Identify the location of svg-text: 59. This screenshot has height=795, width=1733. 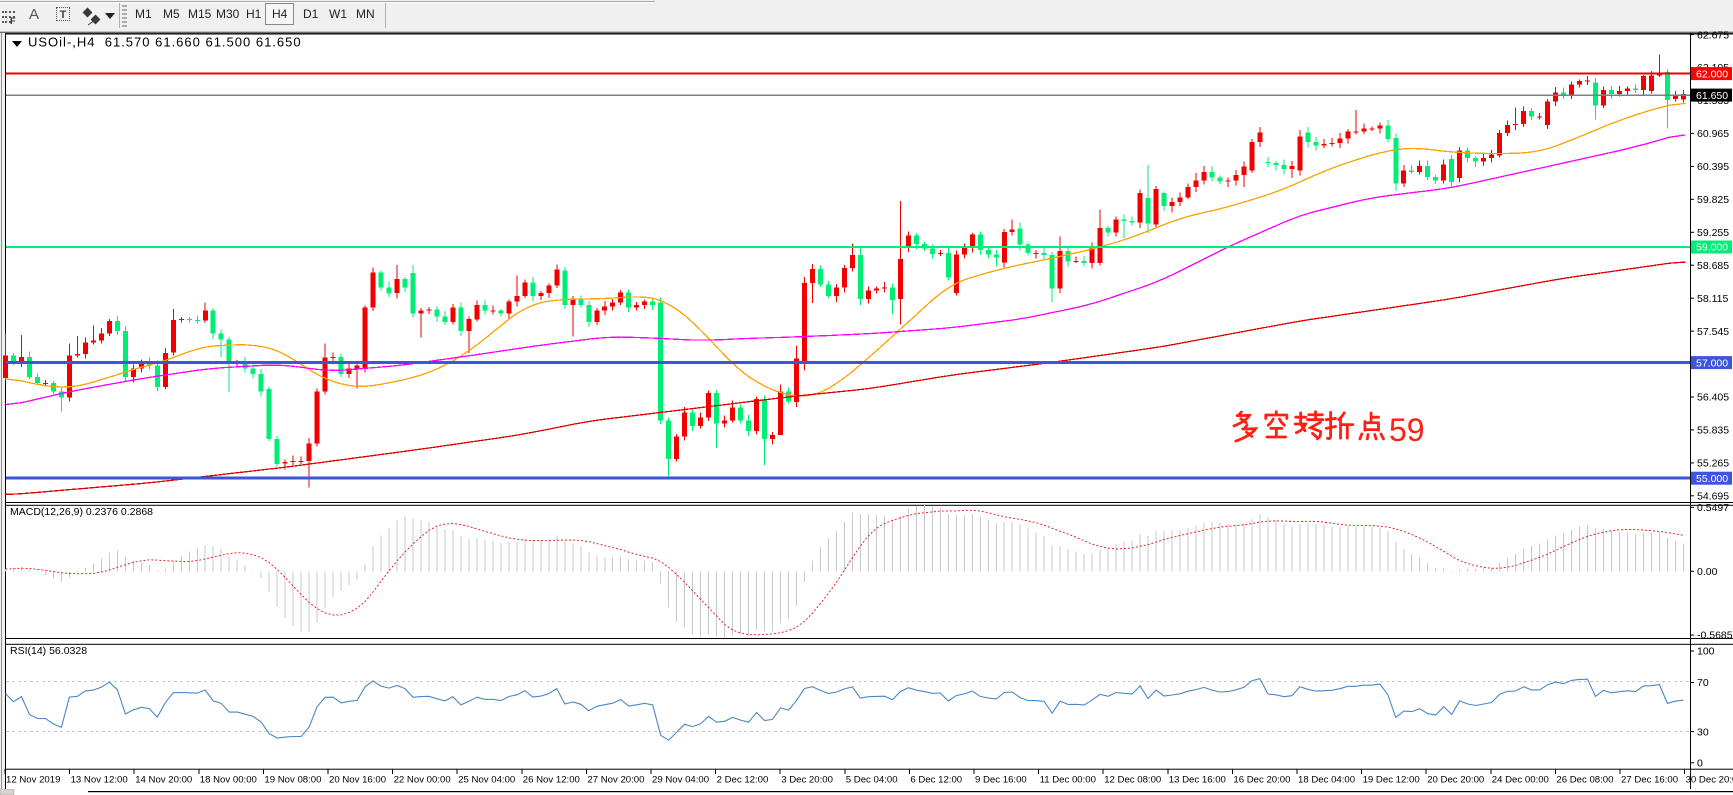
(1407, 430).